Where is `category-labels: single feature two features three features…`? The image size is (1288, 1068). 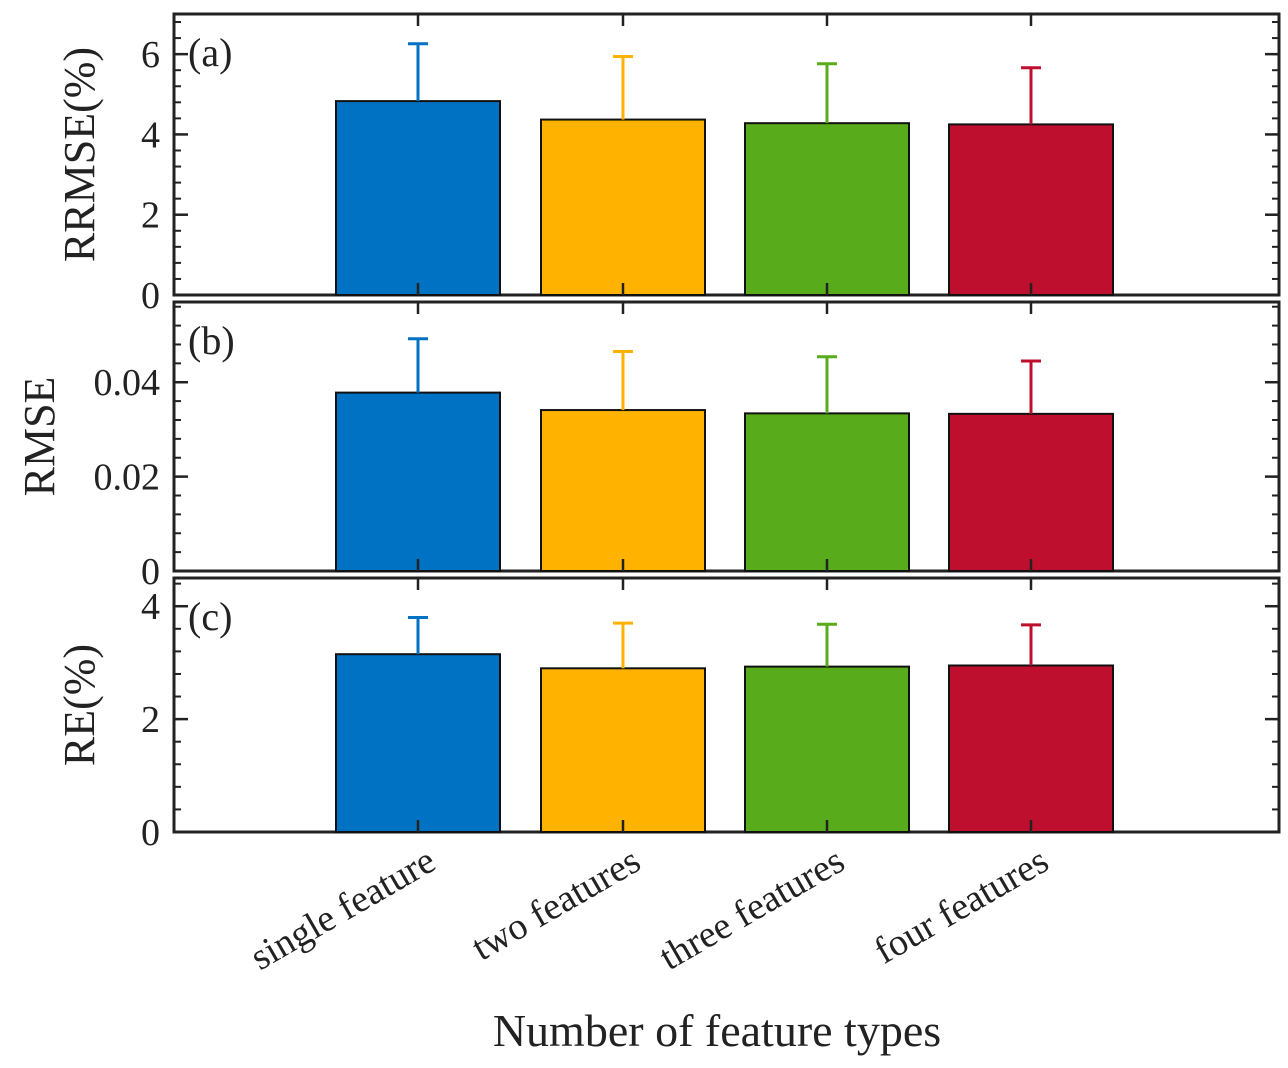
category-labels: single feature two features three features… is located at coordinates (649, 908).